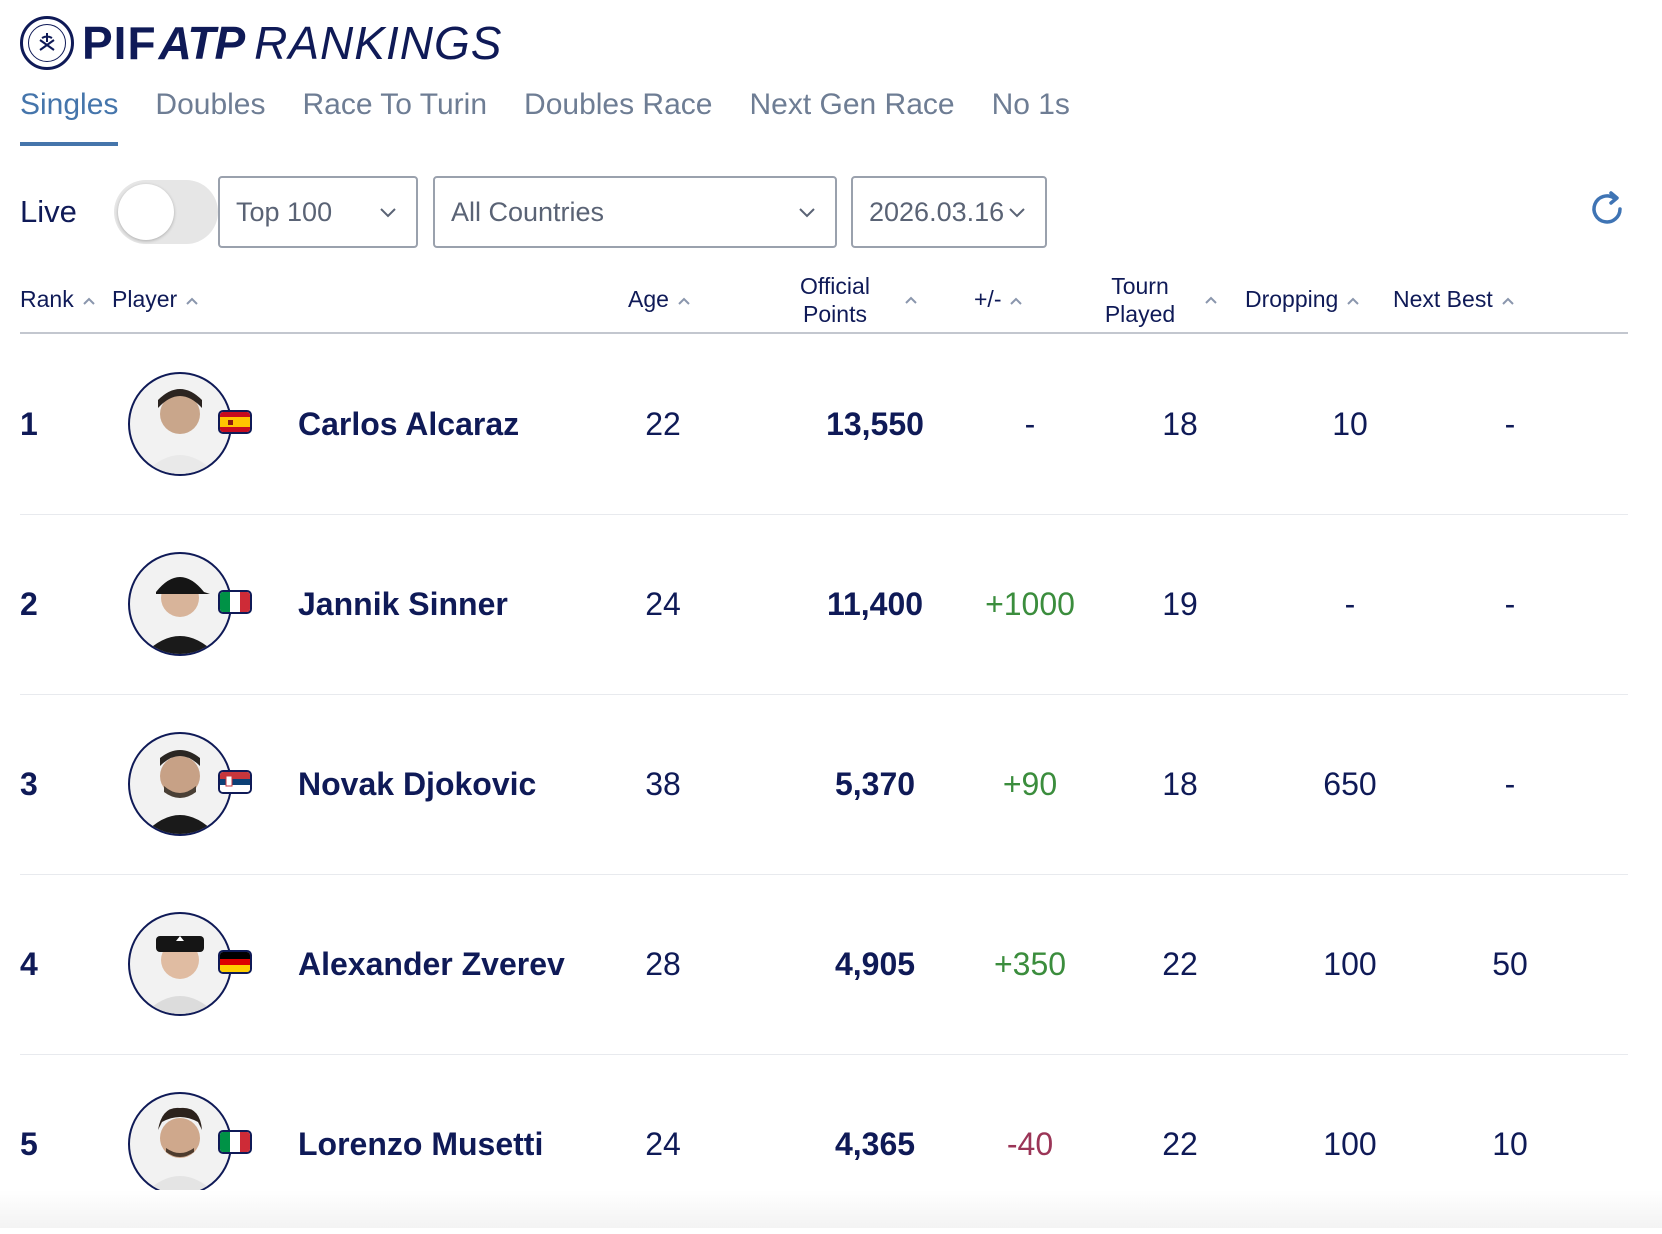 This screenshot has width=1662, height=1234. What do you see at coordinates (284, 211) in the screenshot?
I see `range-select-value: Top 100` at bounding box center [284, 211].